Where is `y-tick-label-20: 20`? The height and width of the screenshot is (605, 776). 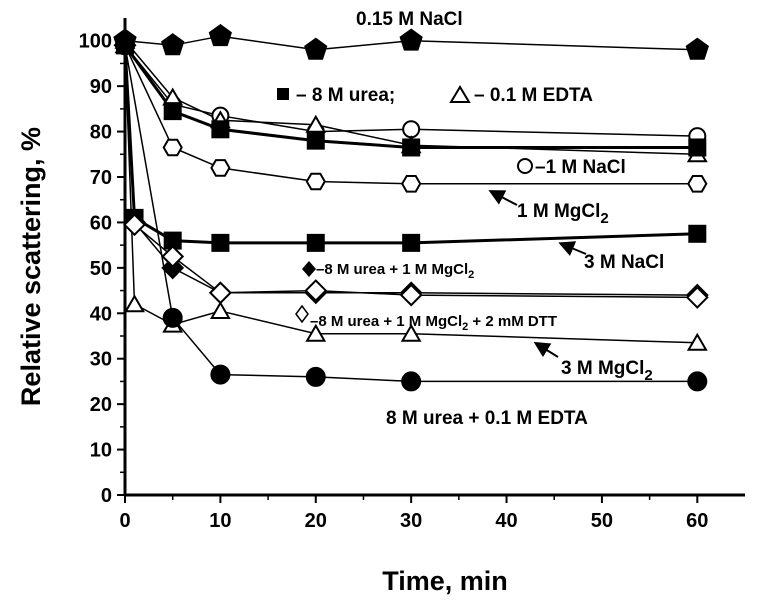 y-tick-label-20: 20 is located at coordinates (101, 405).